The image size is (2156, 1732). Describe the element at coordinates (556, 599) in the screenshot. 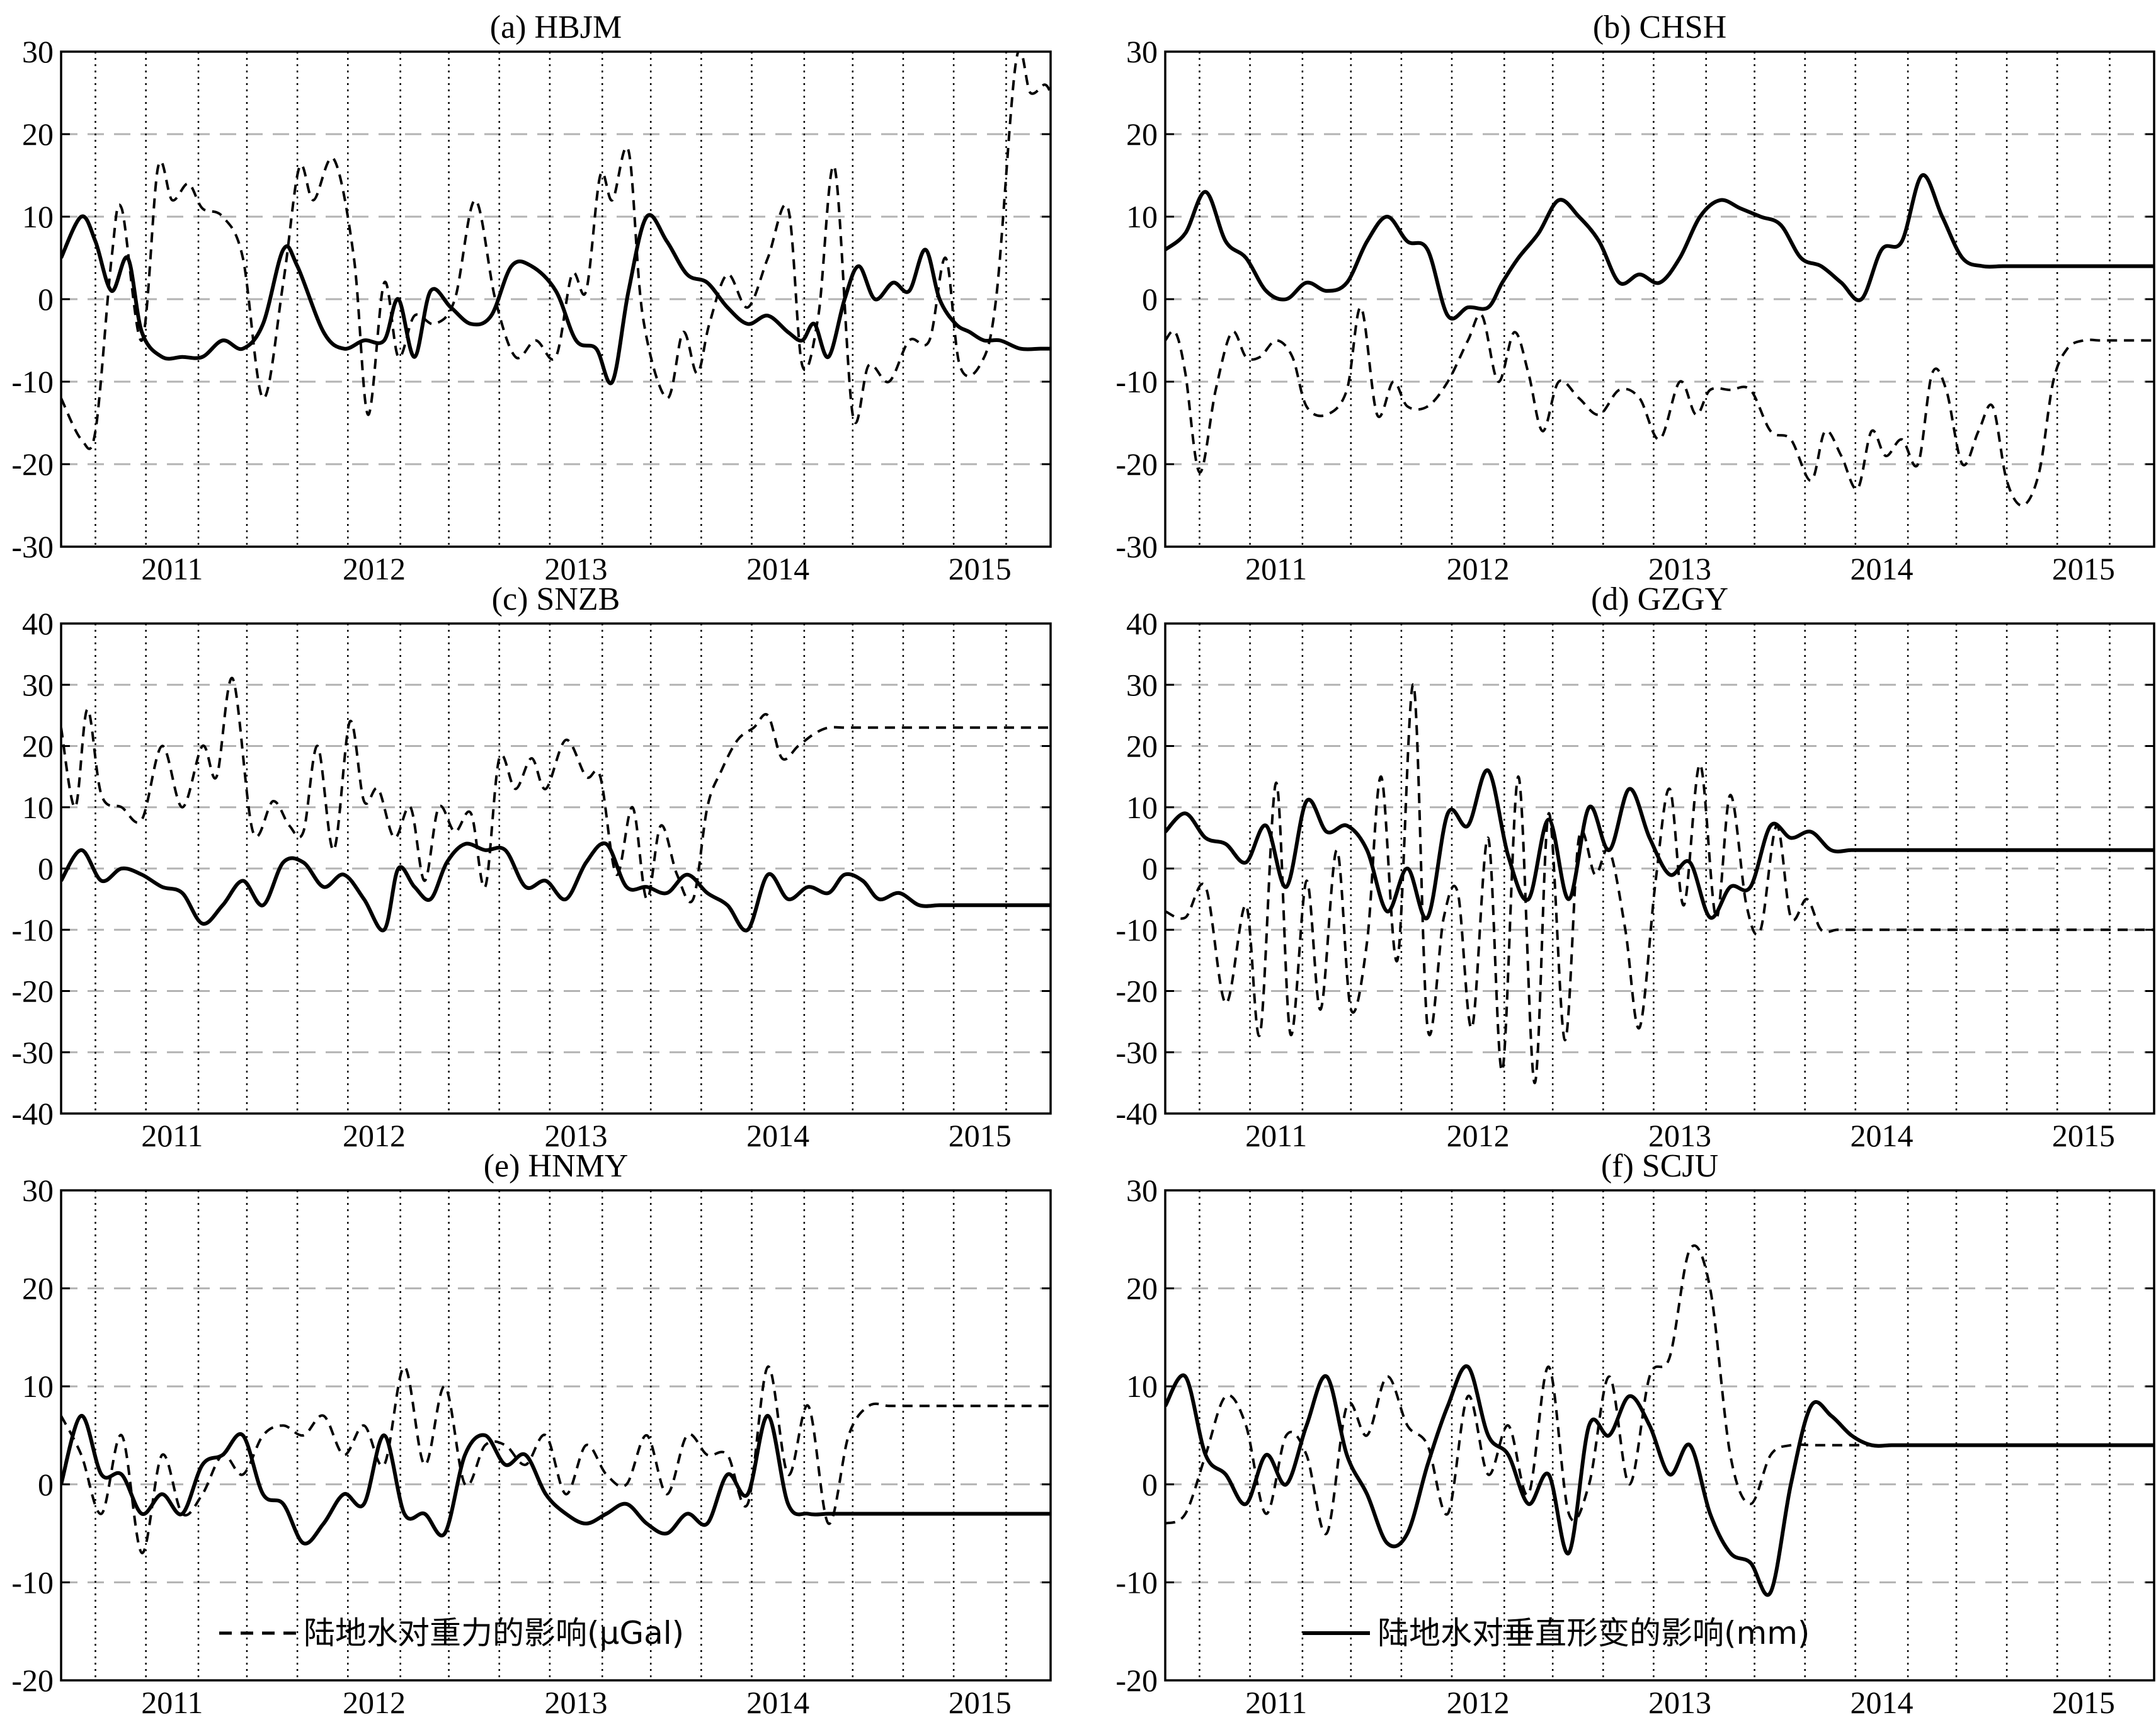

I see `panel-title: (c) SNZB` at that location.